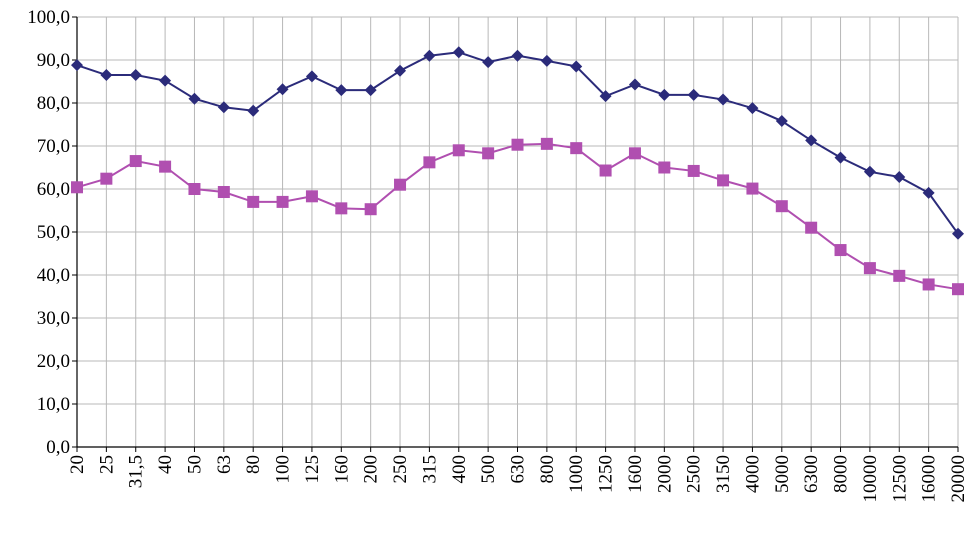  Describe the element at coordinates (606, 474) in the screenshot. I see `x-tick-label: 1250` at that location.